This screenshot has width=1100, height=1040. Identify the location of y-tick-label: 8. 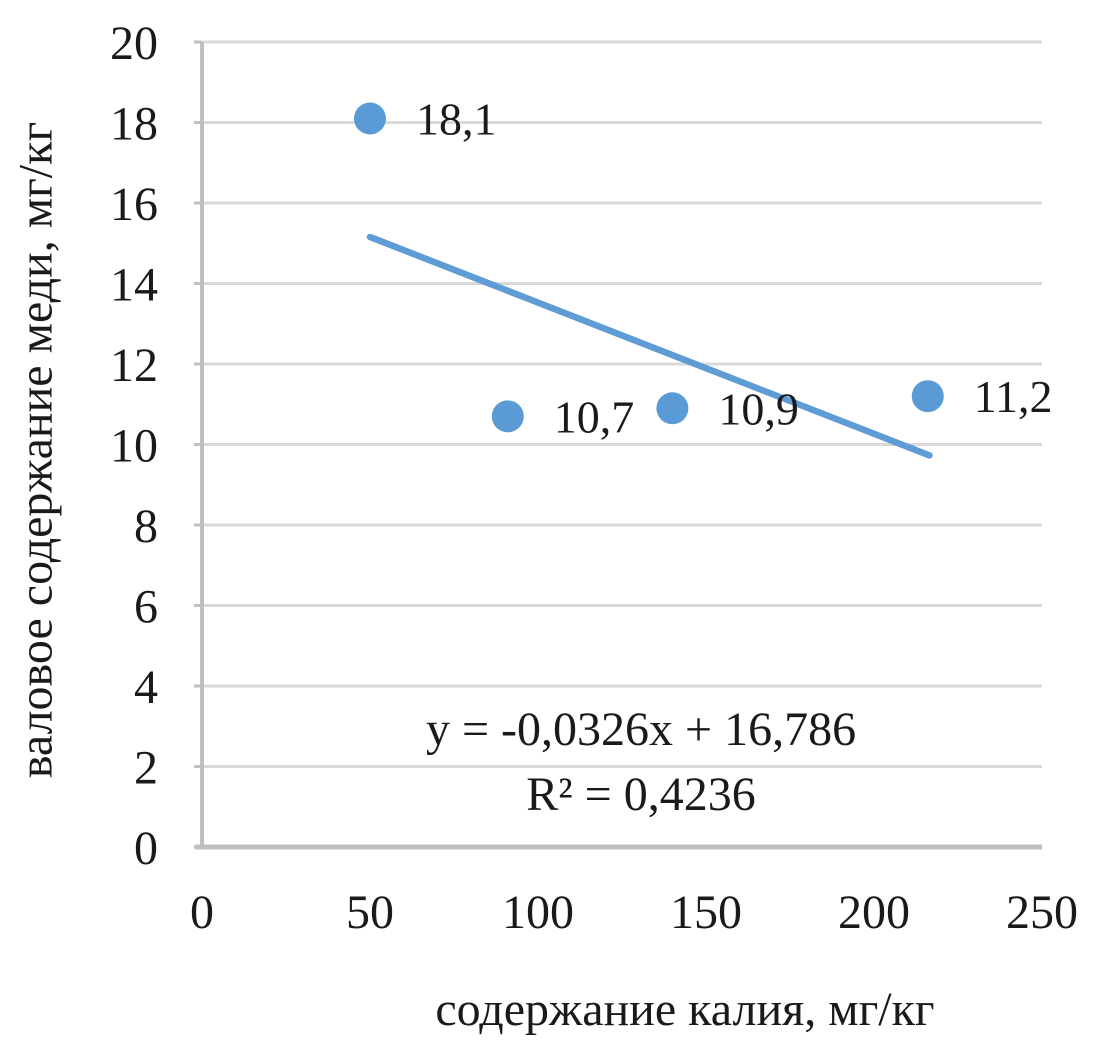
(146, 526).